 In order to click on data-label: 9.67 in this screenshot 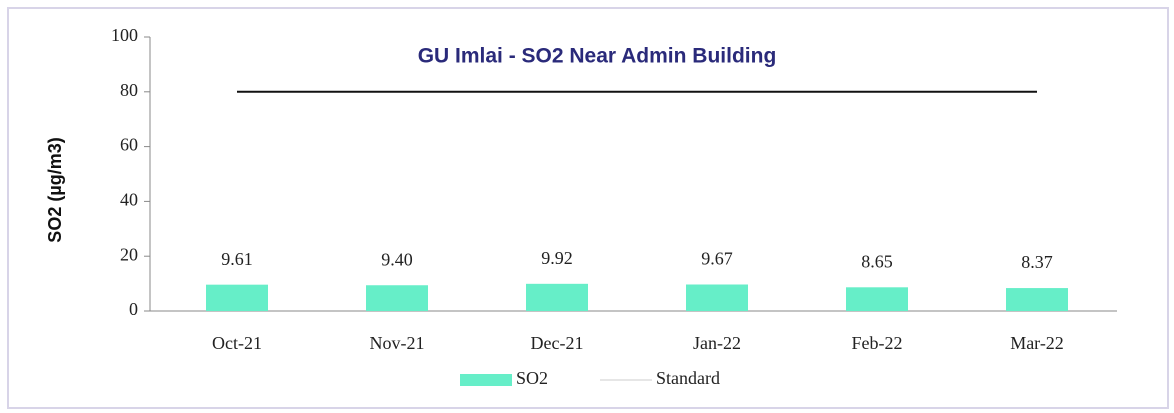, I will do `click(717, 259)`.